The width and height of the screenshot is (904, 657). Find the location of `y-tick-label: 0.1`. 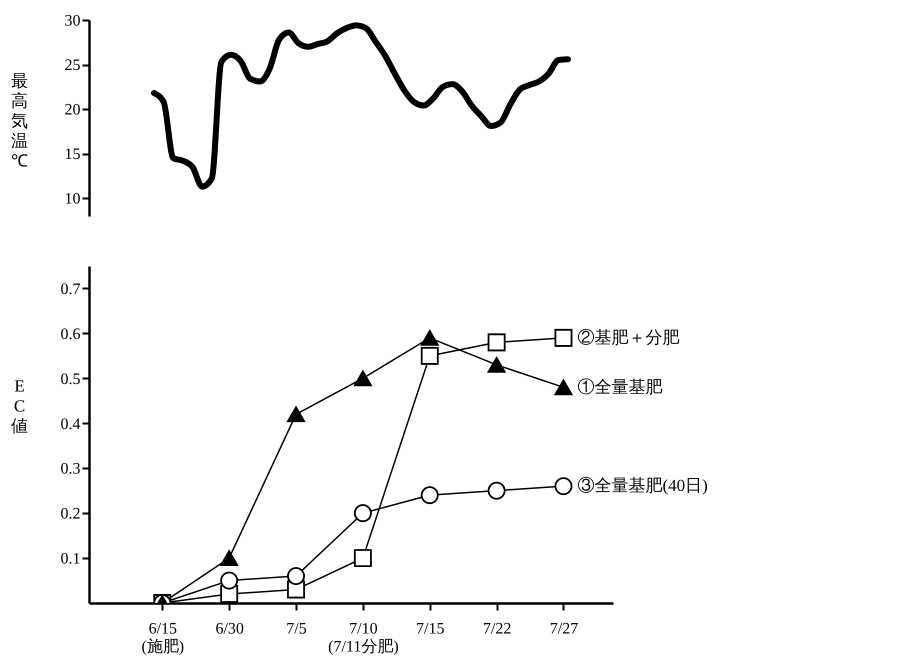

y-tick-label: 0.1 is located at coordinates (70, 559).